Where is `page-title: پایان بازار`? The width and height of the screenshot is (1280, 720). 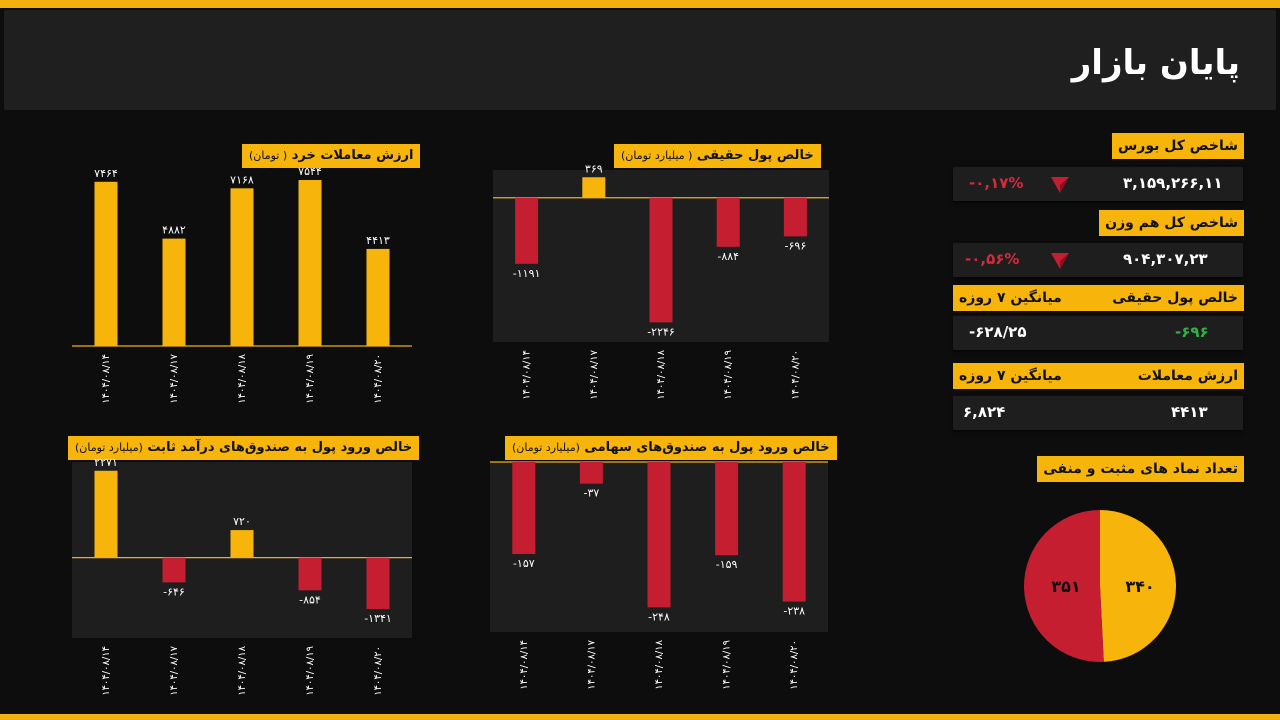 page-title: پایان بازار is located at coordinates (1155, 63).